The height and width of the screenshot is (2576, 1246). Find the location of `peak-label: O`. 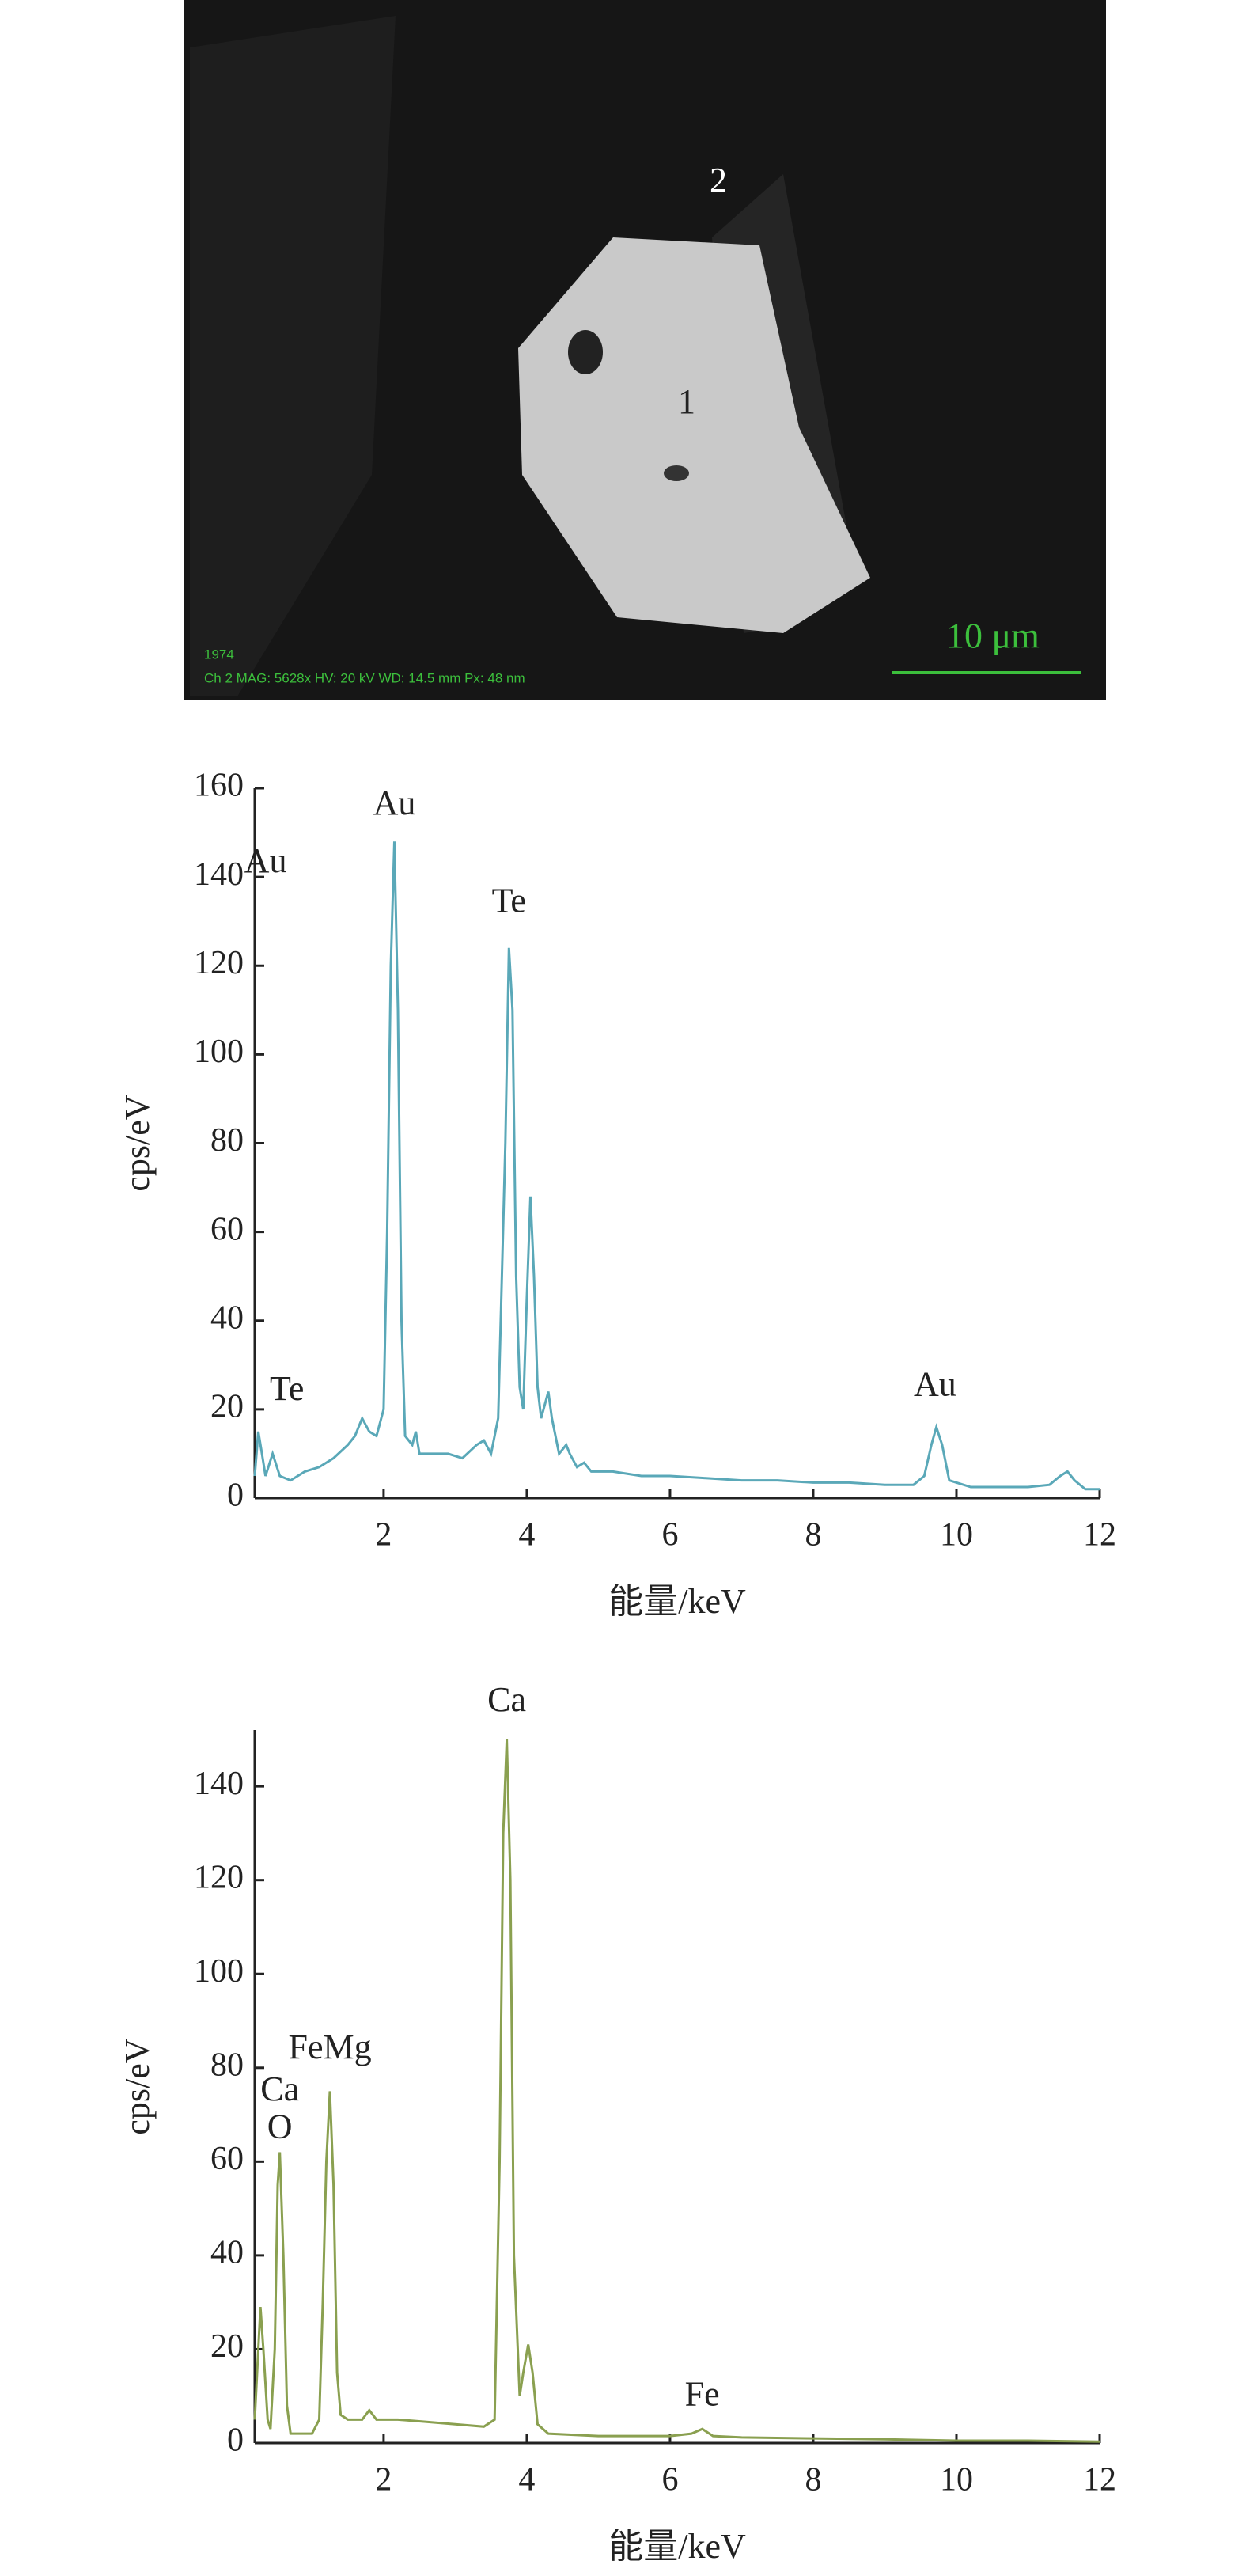

peak-label: O is located at coordinates (280, 2126).